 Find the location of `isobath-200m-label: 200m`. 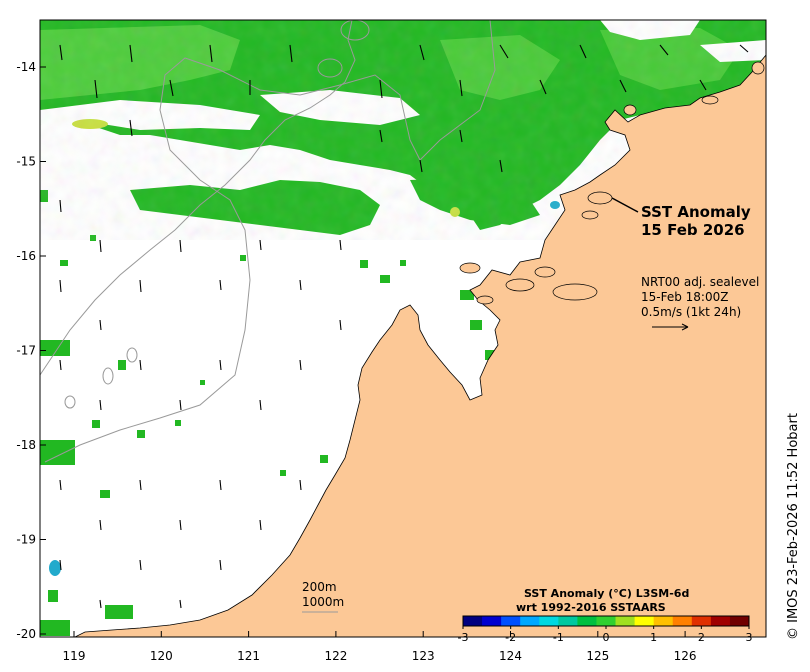

isobath-200m-label: 200m is located at coordinates (319, 587).